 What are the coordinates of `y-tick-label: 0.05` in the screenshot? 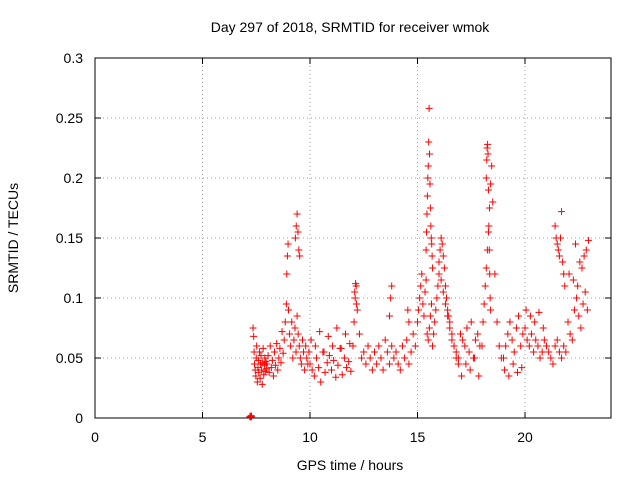 It's located at (69, 358).